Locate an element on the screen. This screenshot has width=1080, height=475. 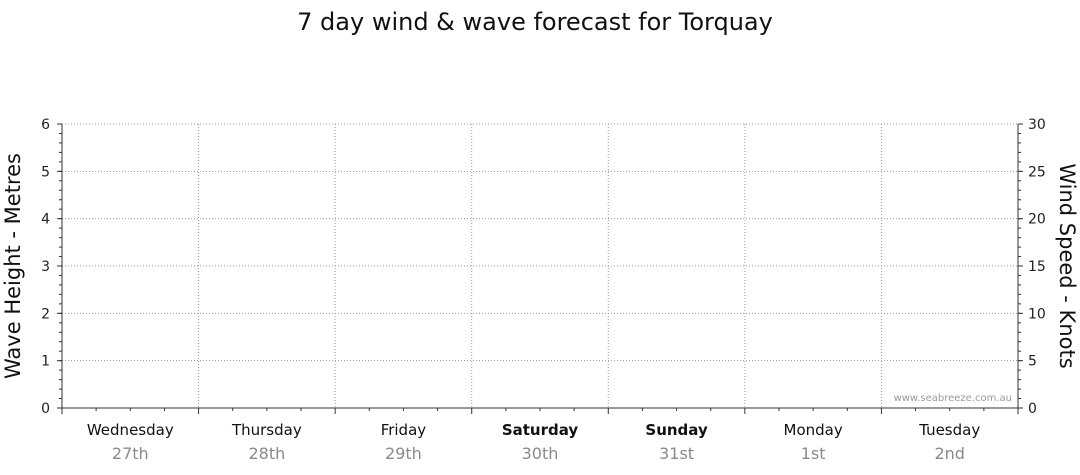
left-axis-tick-label: 2 is located at coordinates (45, 314).